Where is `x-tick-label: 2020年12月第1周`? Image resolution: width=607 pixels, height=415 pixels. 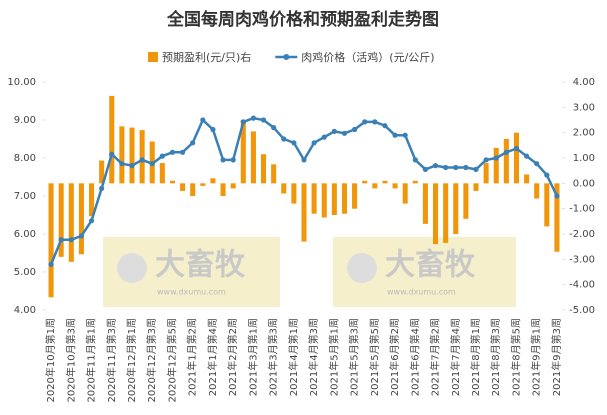 x-tick-label: 2020年12月第1周 is located at coordinates (131, 360).